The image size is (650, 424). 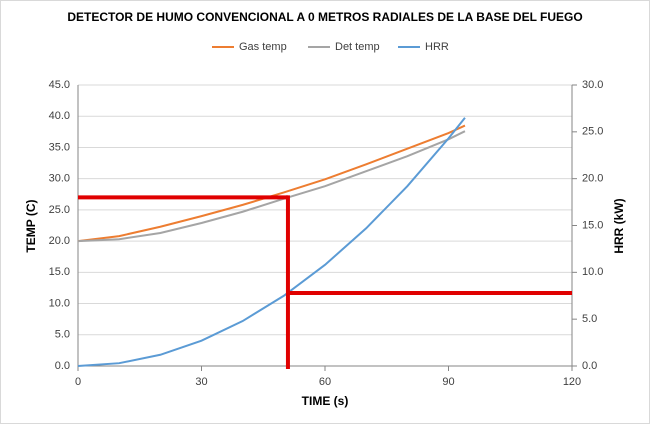 I want to click on y-tick-label: 20.0, so click(x=59, y=241).